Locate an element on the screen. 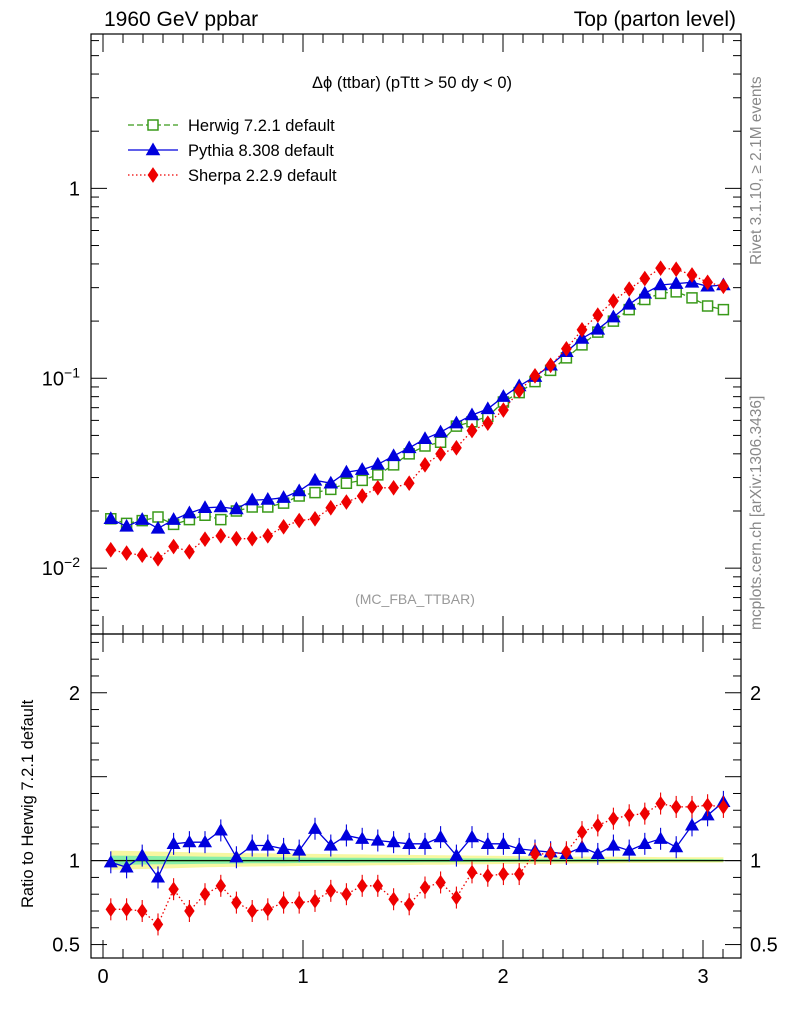 This screenshot has width=786, height=1024. pythia-ratio-line is located at coordinates (417, 840).